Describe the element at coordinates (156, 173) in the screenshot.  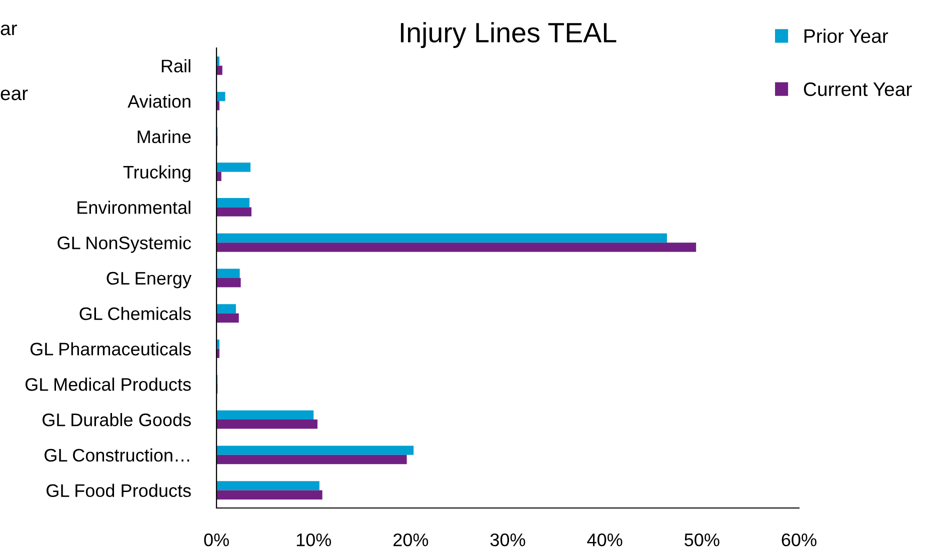
I see `y-tick-label: Trucking` at that location.